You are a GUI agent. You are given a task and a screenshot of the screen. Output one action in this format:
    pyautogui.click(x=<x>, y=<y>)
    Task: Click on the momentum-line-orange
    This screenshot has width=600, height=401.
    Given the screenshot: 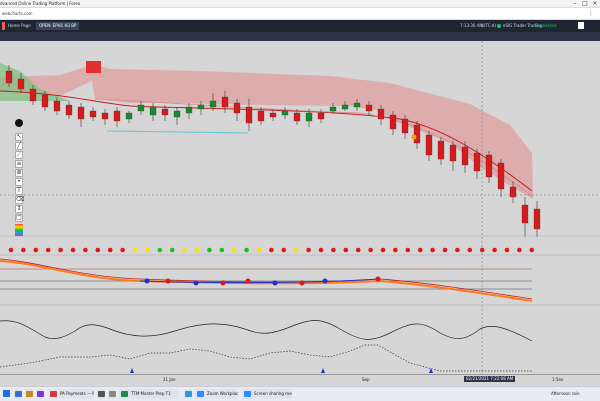 What is the action you would take?
    pyautogui.click(x=266, y=281)
    